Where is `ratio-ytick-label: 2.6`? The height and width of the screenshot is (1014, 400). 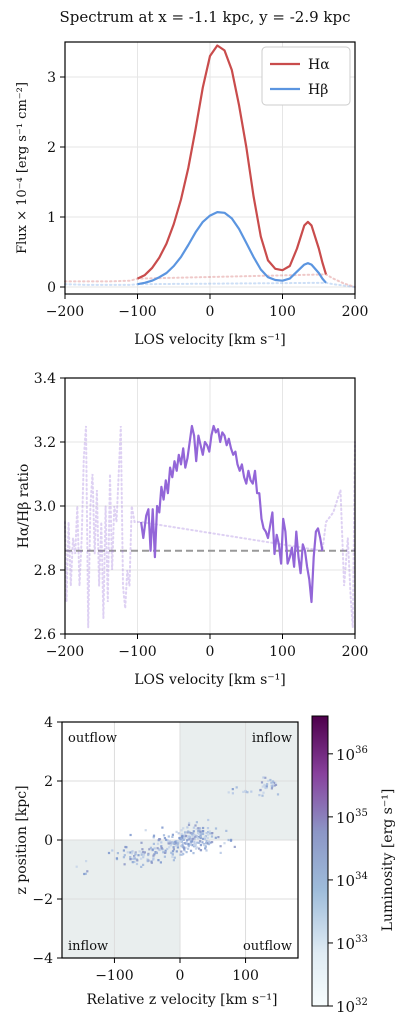 ratio-ytick-label: 2.6 is located at coordinates (45, 635).